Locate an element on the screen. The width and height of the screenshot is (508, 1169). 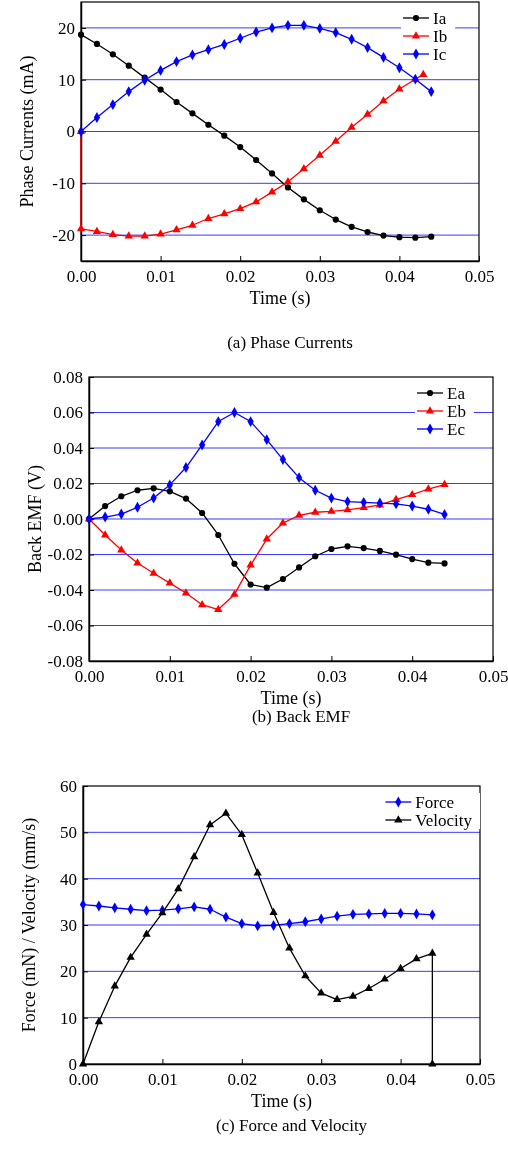
text: (a) Phase Currents is located at coordinates (290, 342).